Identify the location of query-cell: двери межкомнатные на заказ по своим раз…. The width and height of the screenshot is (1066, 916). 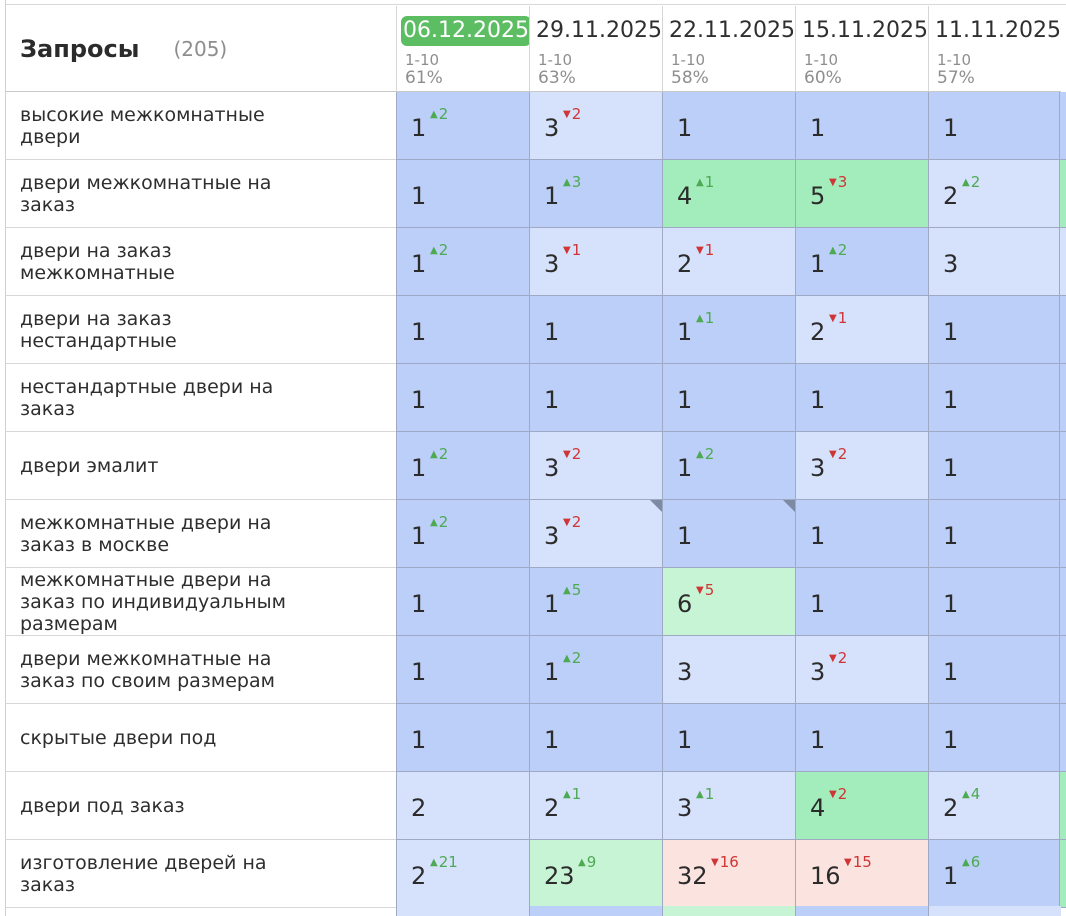
(201, 670).